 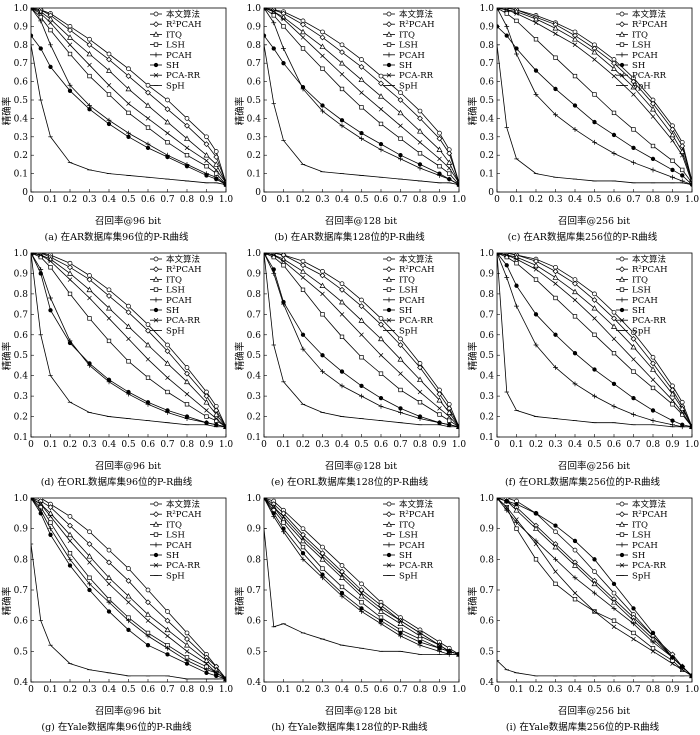 What do you see at coordinates (342, 445) in the screenshot?
I see `x-tick-label: 0.4` at bounding box center [342, 445].